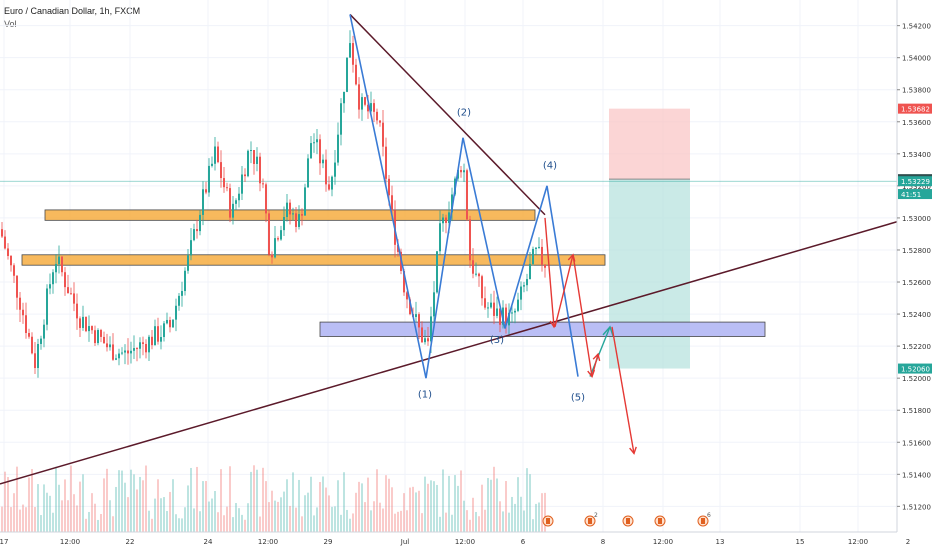 The image size is (932, 550). I want to click on price-tick-label: 1.51600, so click(916, 443).